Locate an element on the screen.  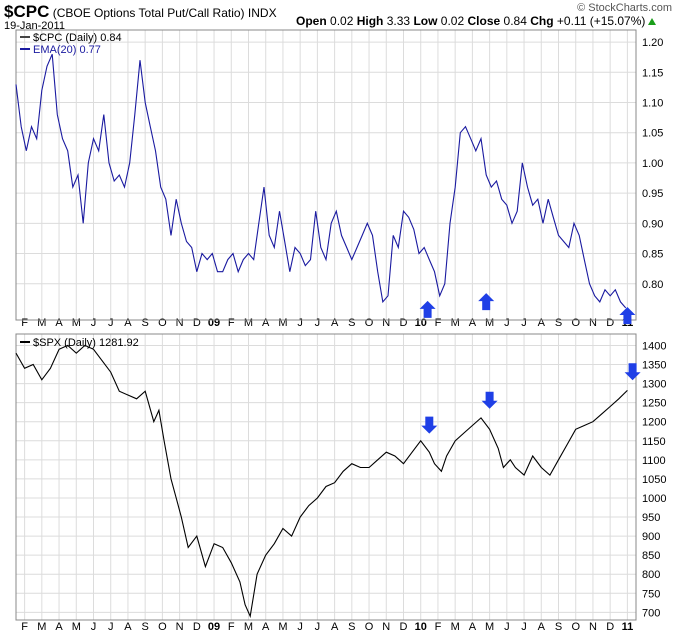
y-tick-label: 1.10 is located at coordinates (652, 104).